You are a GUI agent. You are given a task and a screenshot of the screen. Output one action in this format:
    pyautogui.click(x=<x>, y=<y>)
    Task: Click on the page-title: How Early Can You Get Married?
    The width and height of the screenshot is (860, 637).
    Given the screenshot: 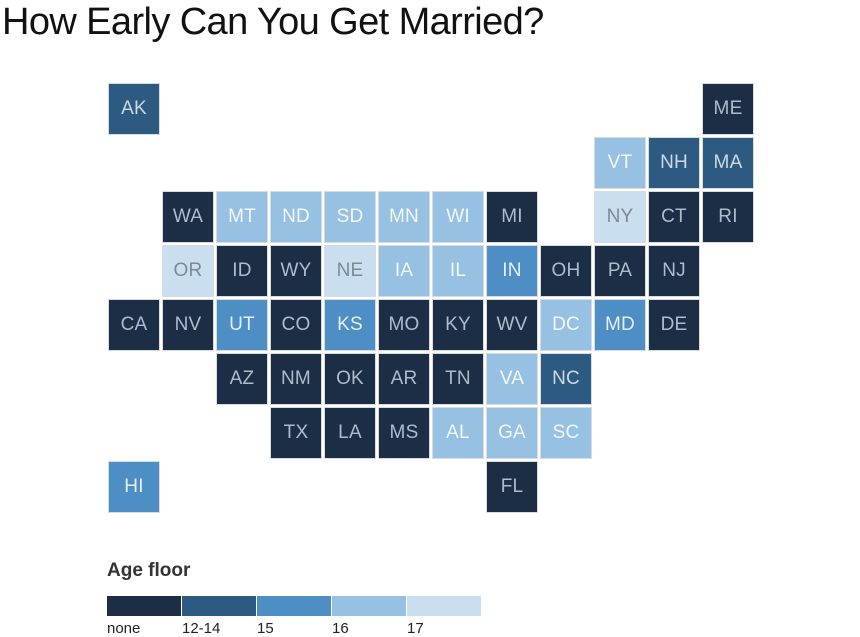 What is the action you would take?
    pyautogui.click(x=273, y=22)
    